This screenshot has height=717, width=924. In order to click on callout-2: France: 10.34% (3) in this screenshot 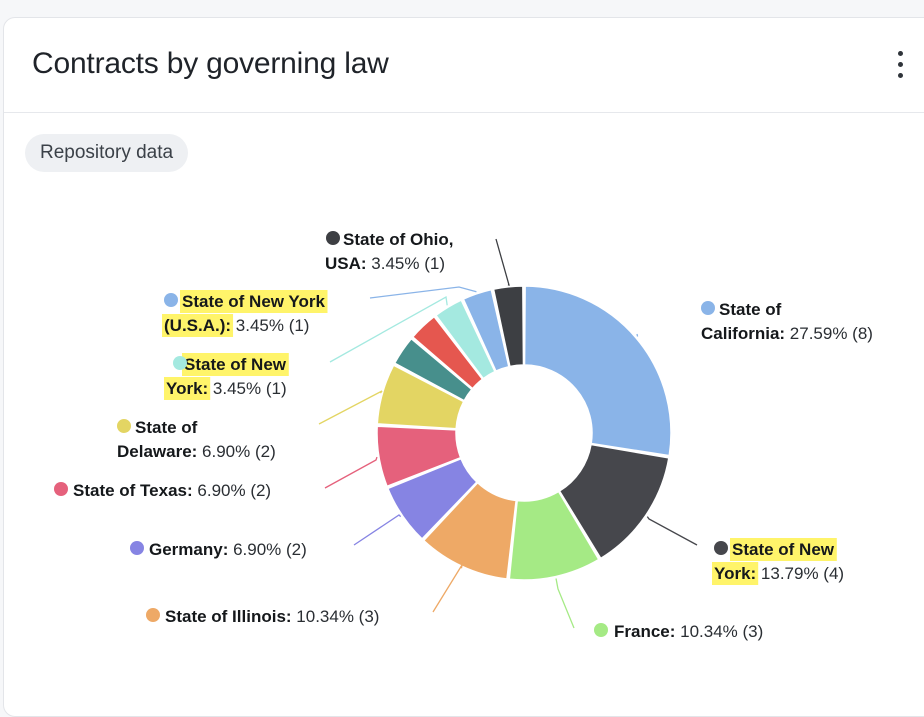, I will do `click(659, 609)`.